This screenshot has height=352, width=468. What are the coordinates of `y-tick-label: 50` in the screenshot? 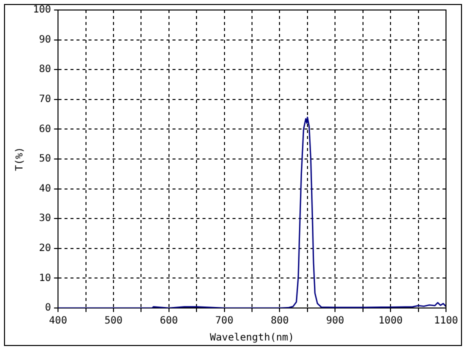 It's located at (45, 159).